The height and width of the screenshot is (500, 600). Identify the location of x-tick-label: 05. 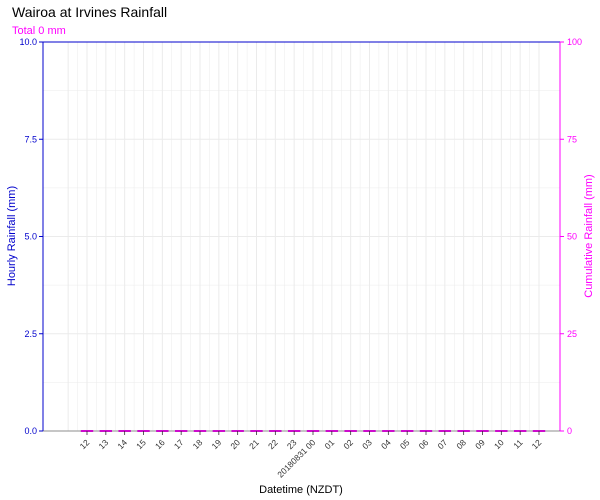
(405, 444).